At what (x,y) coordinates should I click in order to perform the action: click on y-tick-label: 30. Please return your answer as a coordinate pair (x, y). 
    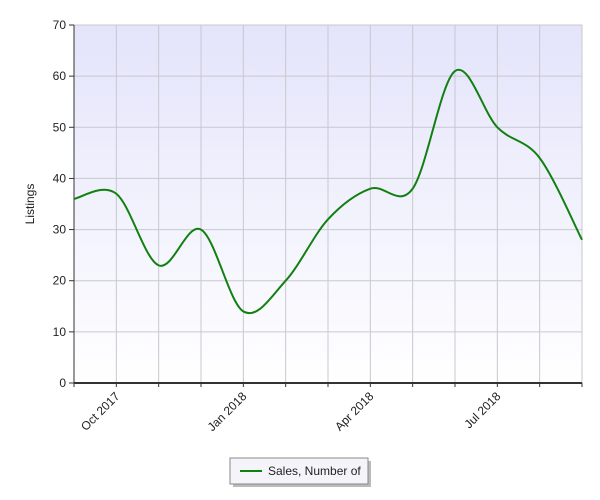
    Looking at the image, I should click on (60, 230).